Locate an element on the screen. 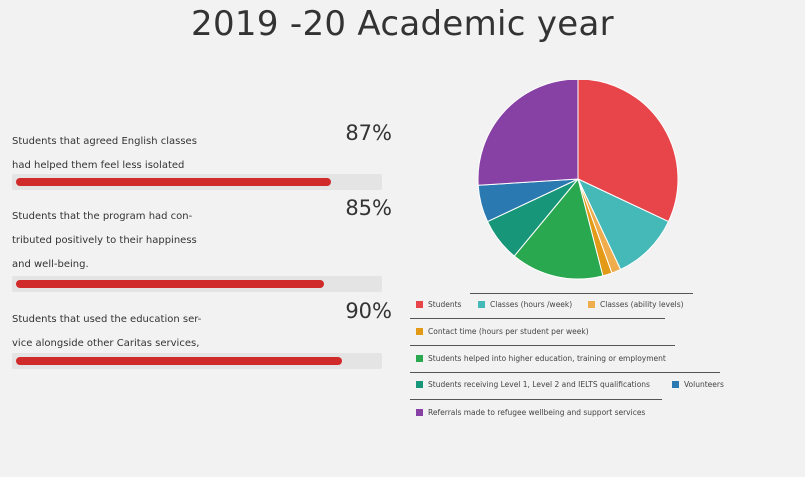 This screenshot has width=805, height=477. stat-percentage: 90% is located at coordinates (368, 311).